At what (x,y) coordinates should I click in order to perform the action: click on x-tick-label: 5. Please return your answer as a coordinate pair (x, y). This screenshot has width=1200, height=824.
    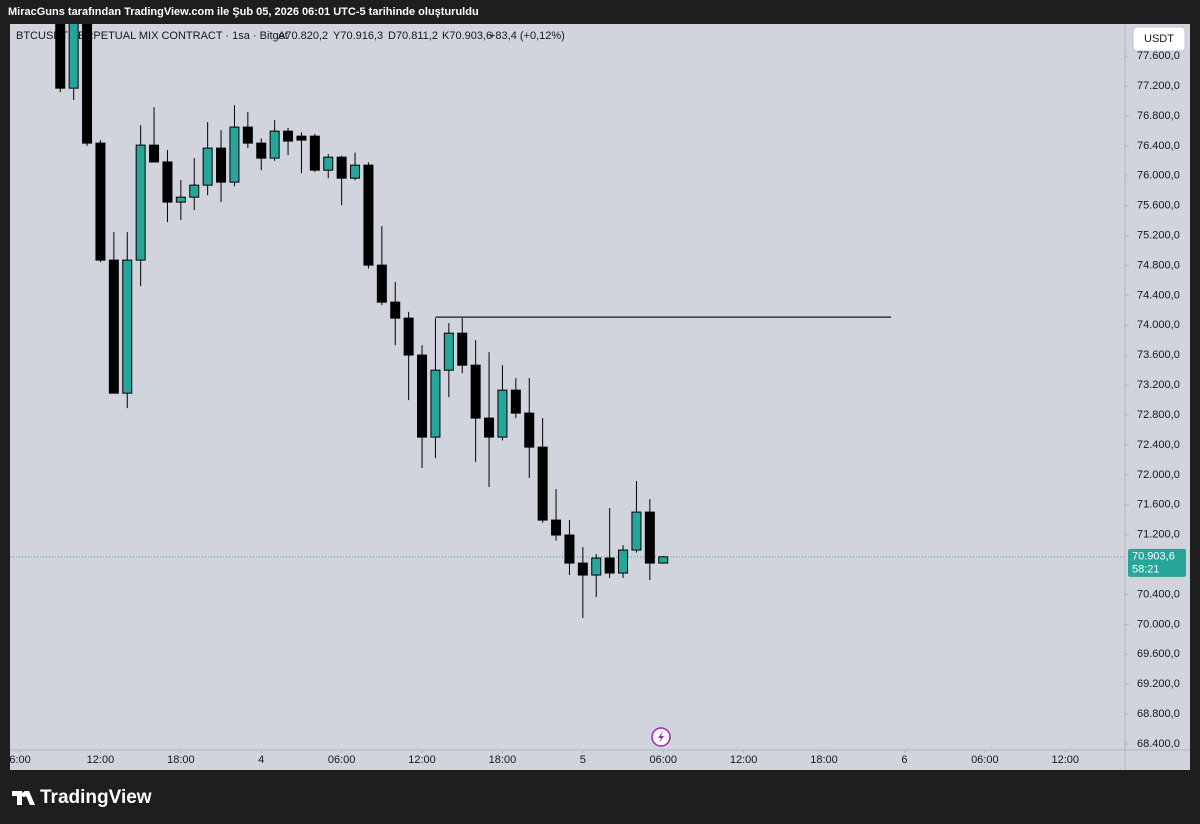
    Looking at the image, I should click on (583, 760).